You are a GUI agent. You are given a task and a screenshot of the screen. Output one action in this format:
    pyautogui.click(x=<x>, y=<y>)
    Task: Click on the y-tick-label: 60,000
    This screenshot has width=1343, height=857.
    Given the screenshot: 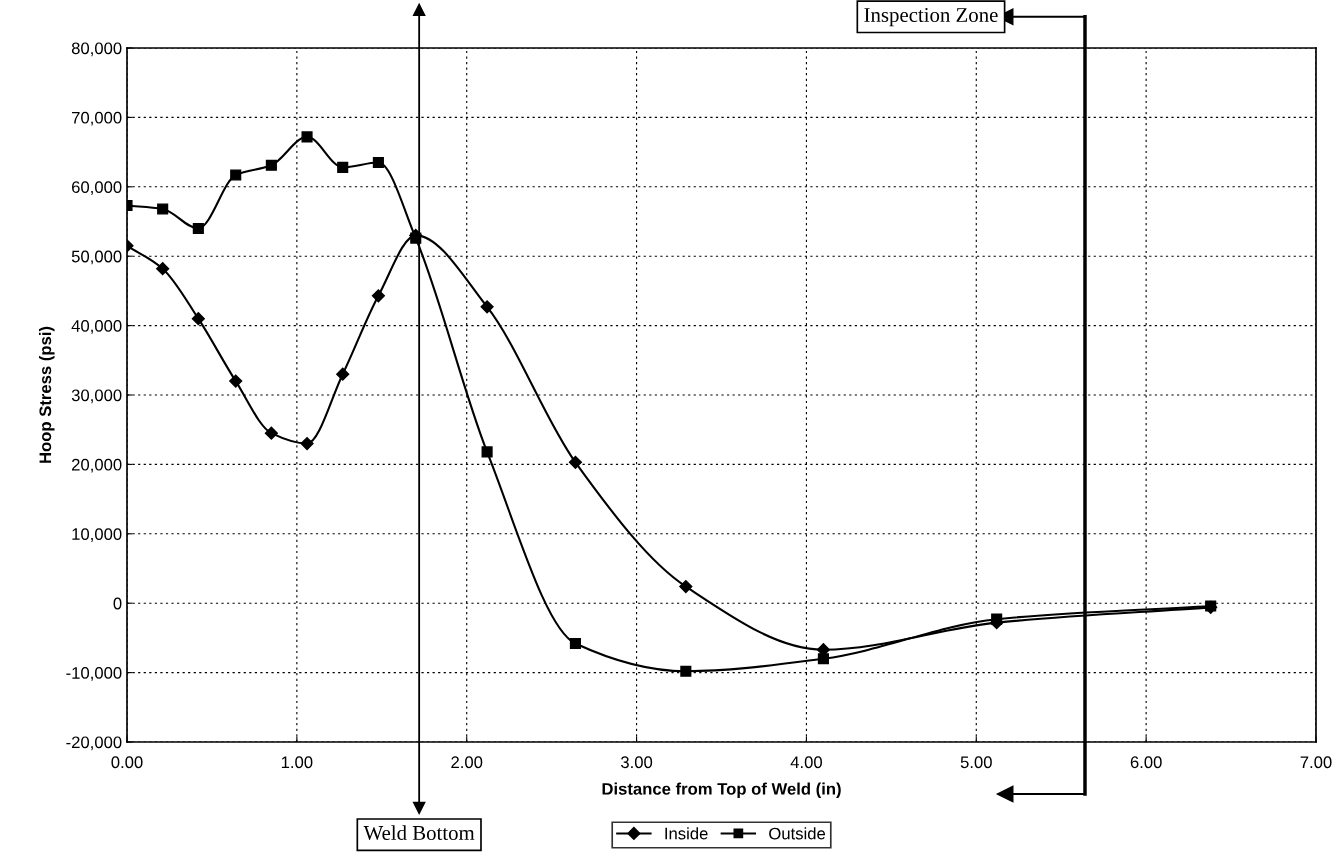 What is the action you would take?
    pyautogui.click(x=97, y=188)
    